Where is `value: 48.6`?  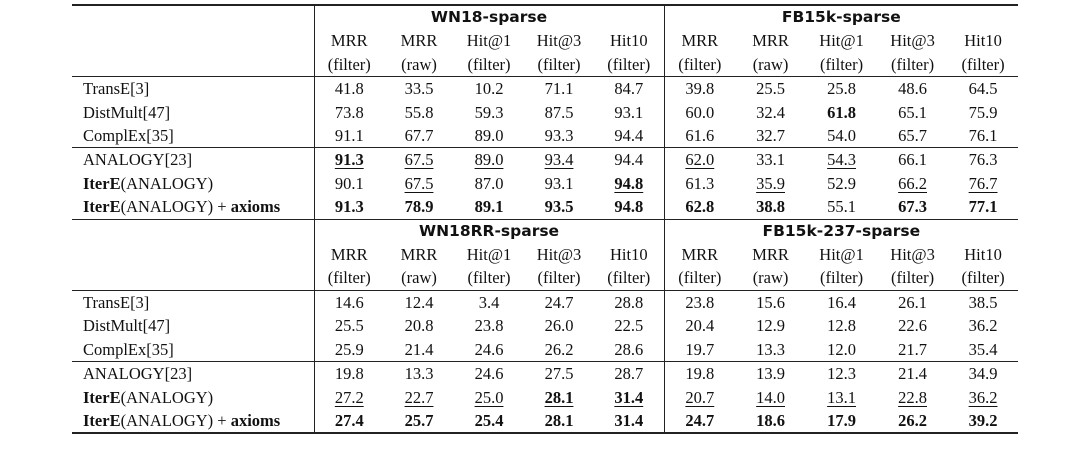
value: 48.6 is located at coordinates (912, 89).